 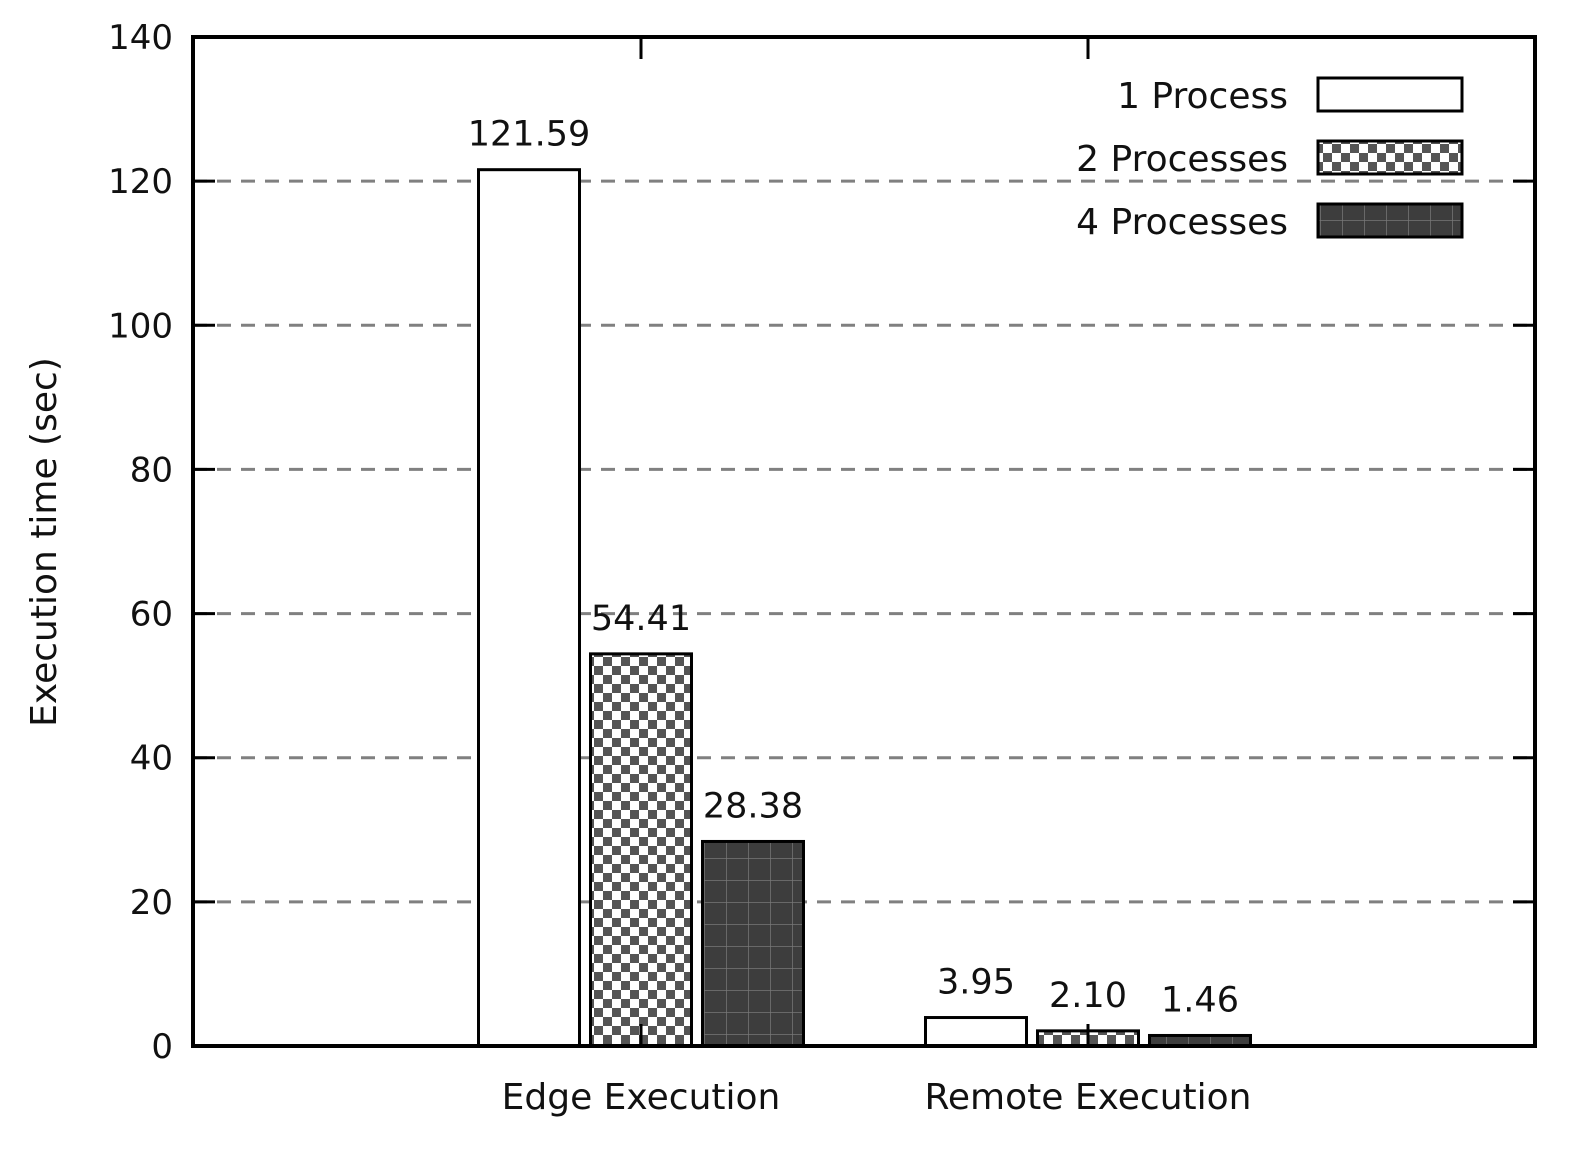 I want to click on y-tick-label: 40, so click(x=151, y=759).